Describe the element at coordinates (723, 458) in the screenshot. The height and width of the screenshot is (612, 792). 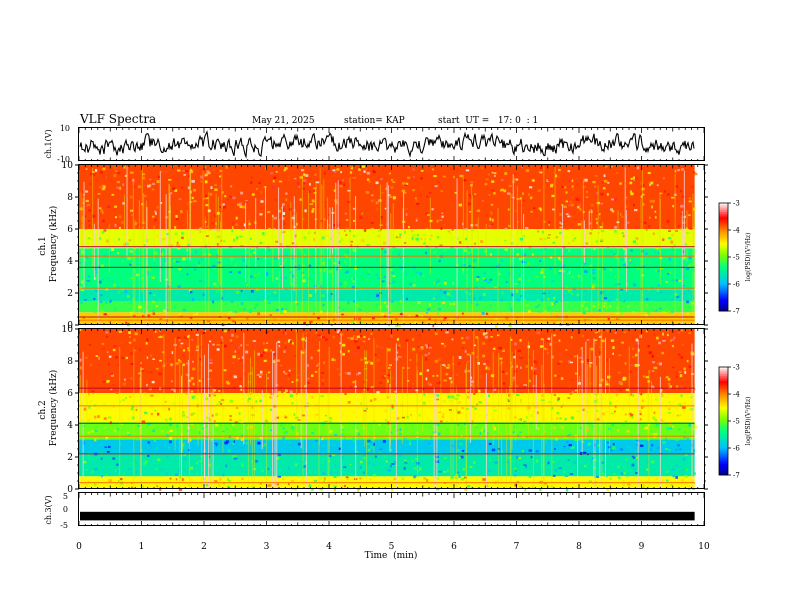
I see `ch2-spec-colorbar-cell` at that location.